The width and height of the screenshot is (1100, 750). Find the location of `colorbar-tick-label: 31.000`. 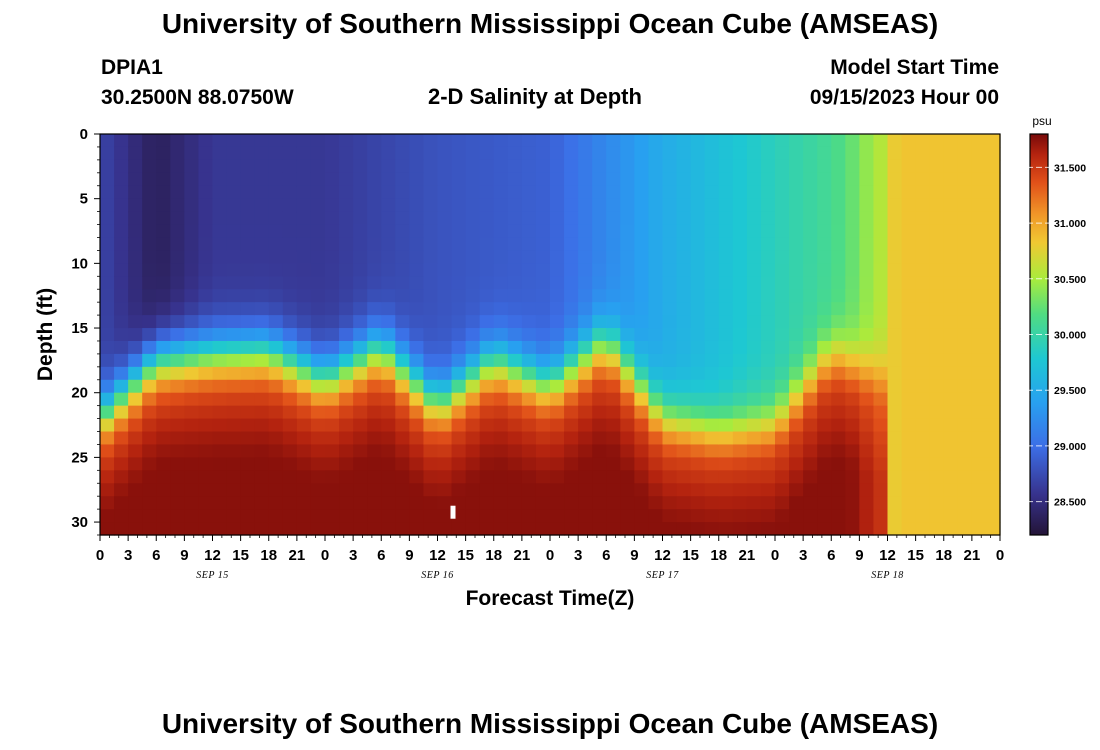

colorbar-tick-label: 31.000 is located at coordinates (1070, 224).